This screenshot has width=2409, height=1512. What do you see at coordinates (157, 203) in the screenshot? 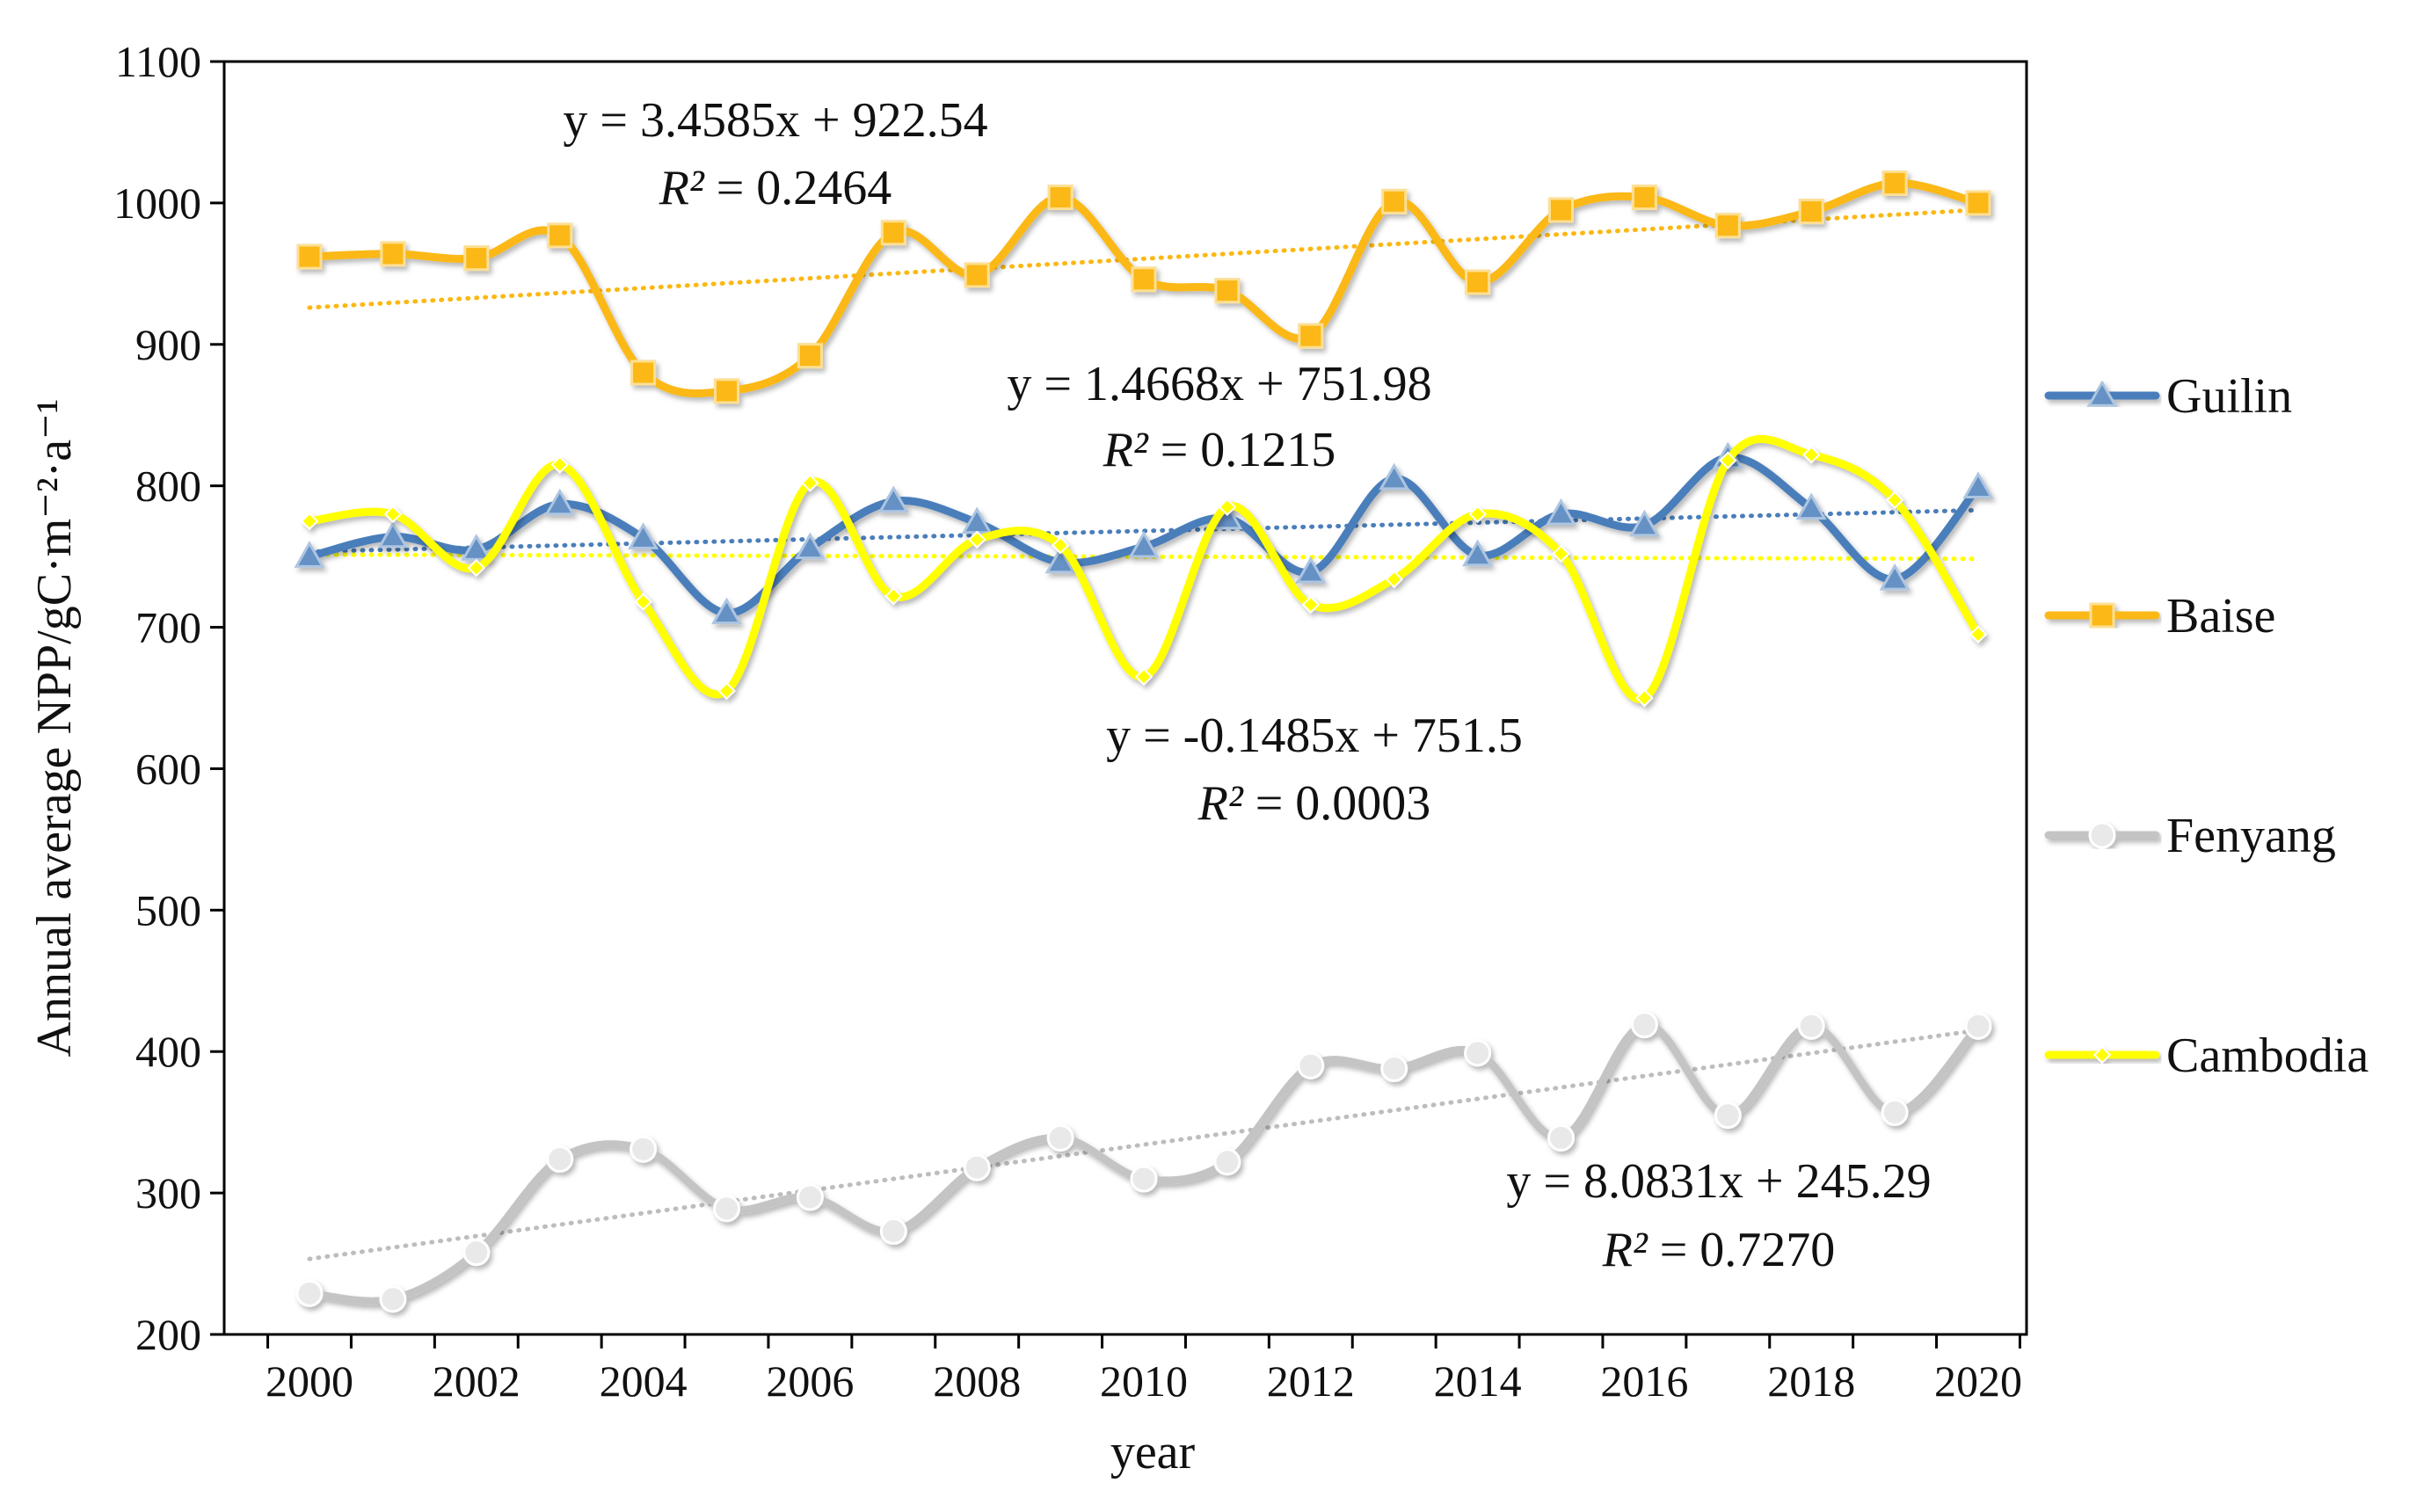
I see `y-tick-label: 1000` at bounding box center [157, 203].